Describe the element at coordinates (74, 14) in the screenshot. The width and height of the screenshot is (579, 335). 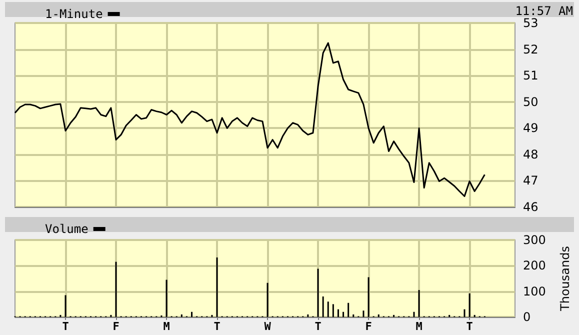
I see `legend-label: 1-Minute` at that location.